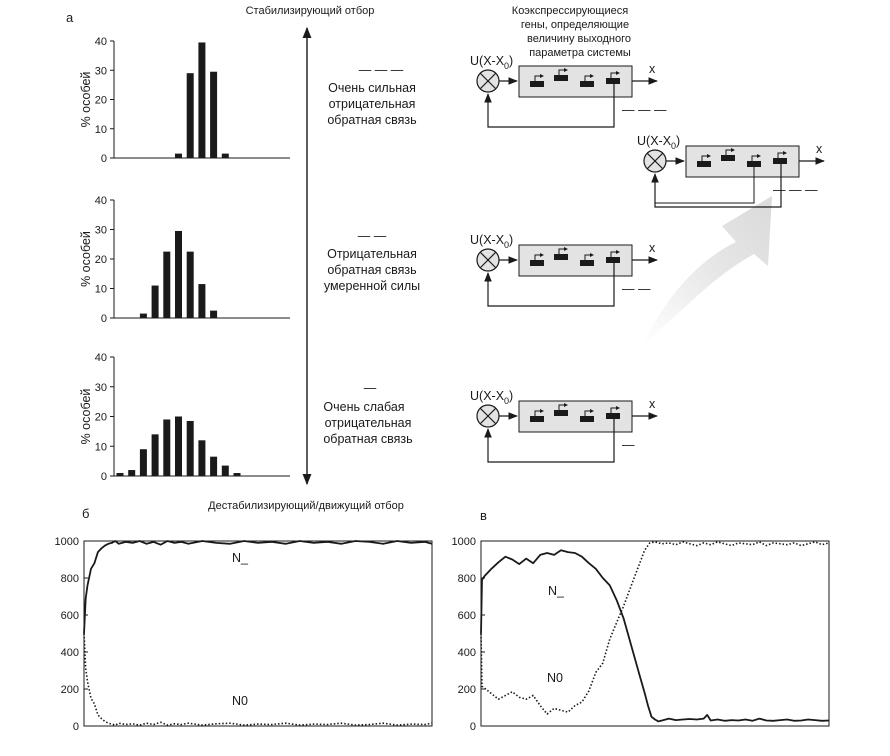 The height and width of the screenshot is (756, 890). What do you see at coordinates (258, 633) in the screenshot?
I see `plot-frame` at bounding box center [258, 633].